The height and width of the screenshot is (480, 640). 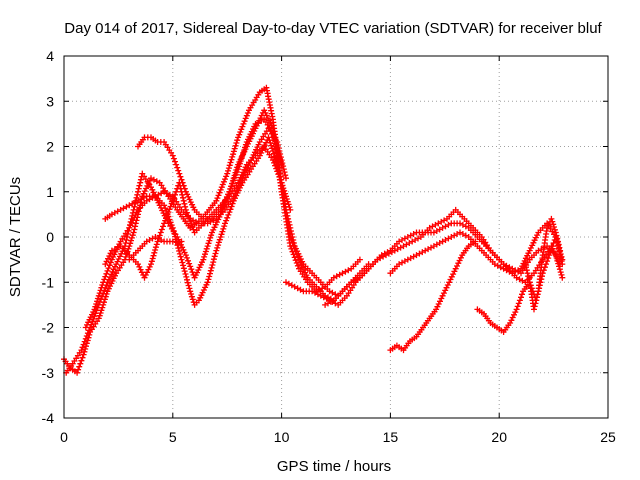 What do you see at coordinates (543, 264) in the screenshot?
I see `series-track-m` at bounding box center [543, 264].